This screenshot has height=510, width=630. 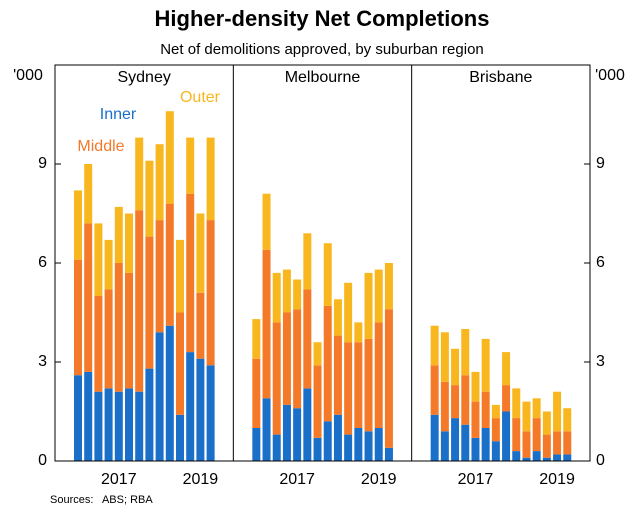 I want to click on legend-label: Middle, so click(x=100, y=146).